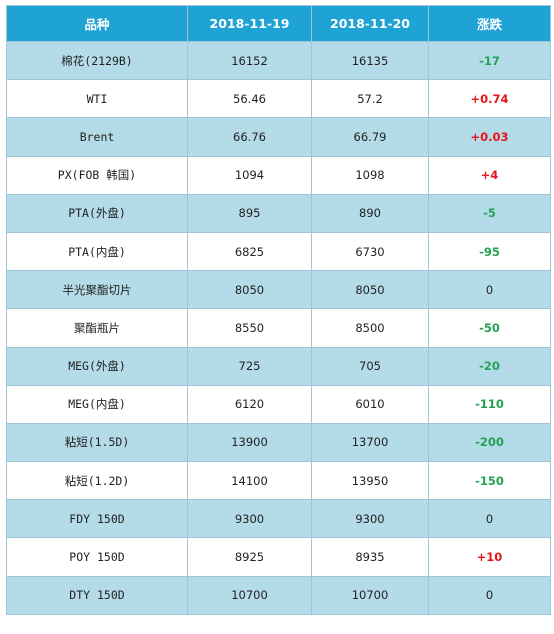 The image size is (554, 634). Describe the element at coordinates (249, 60) in the screenshot. I see `row-value-date-1: 16152` at that location.